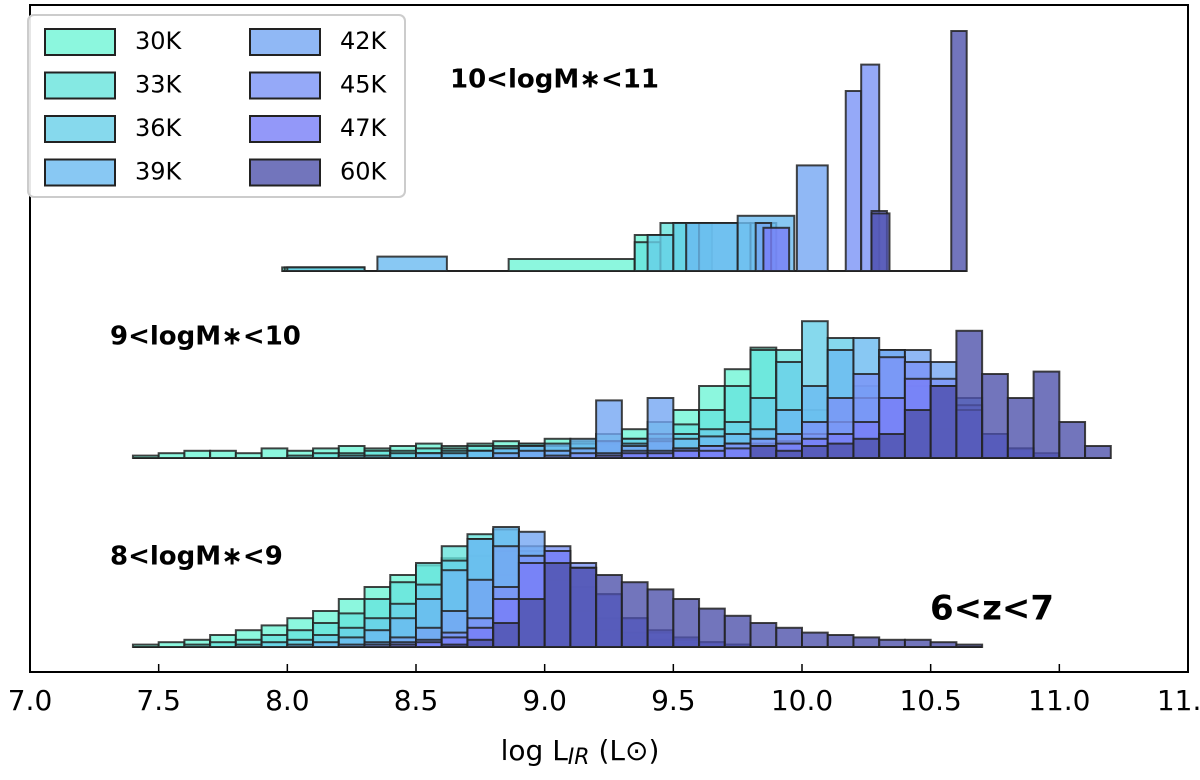  Describe the element at coordinates (205, 337) in the screenshot. I see `panel-label: 9<logM∗<10` at that location.